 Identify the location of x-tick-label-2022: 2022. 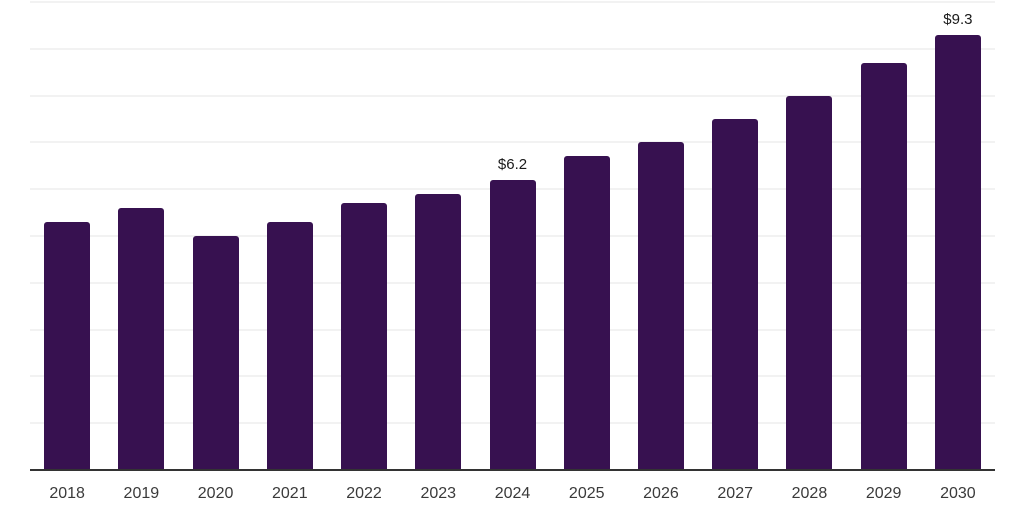
(364, 493).